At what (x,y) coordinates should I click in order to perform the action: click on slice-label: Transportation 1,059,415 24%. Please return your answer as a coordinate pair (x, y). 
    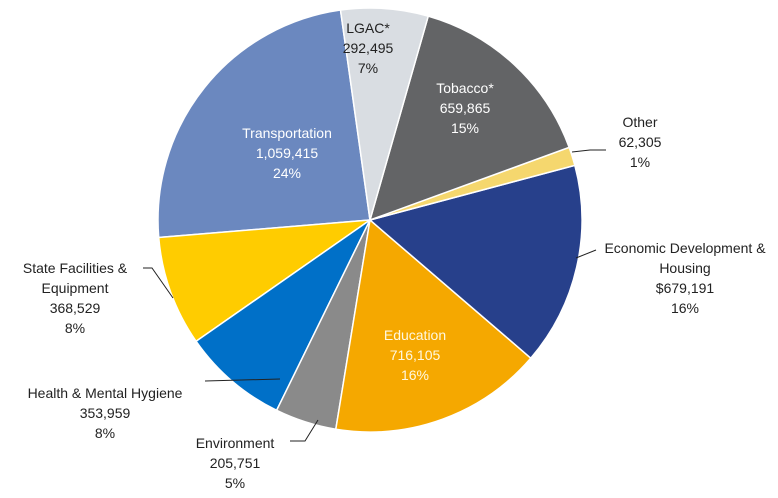
    Looking at the image, I should click on (287, 153).